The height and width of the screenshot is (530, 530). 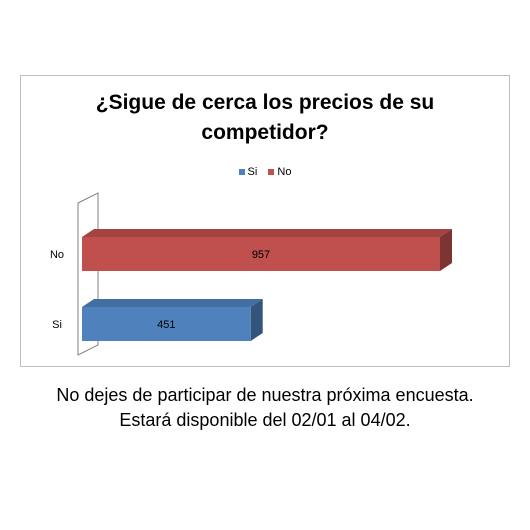 I want to click on category-label-si: Si, so click(x=57, y=325).